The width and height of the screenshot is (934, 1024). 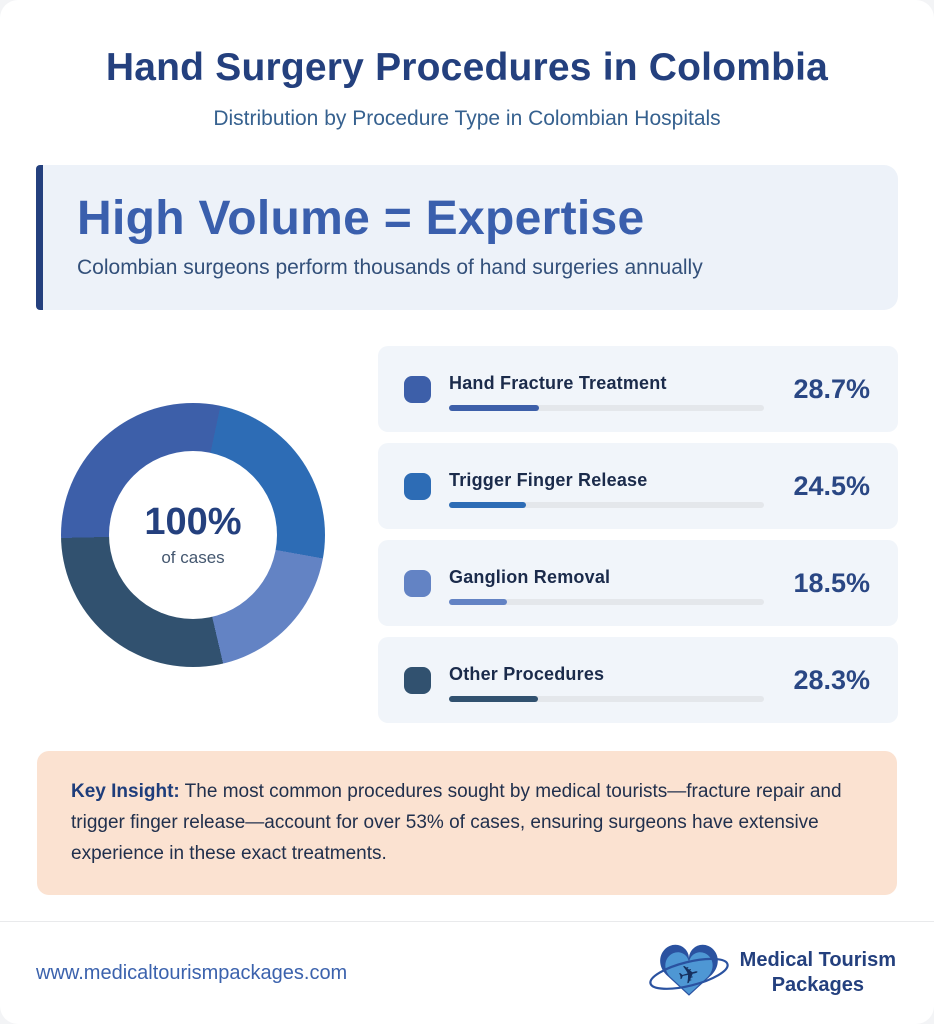 I want to click on legend-item: Ganglion Removal 18.5%, so click(x=638, y=583).